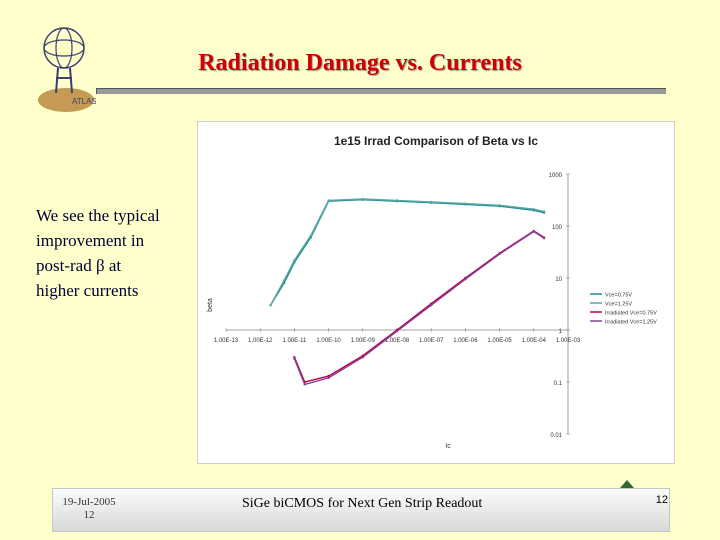 This screenshot has width=720, height=540. What do you see at coordinates (226, 341) in the screenshot?
I see `x-tick-label: 1.00E-13` at bounding box center [226, 341].